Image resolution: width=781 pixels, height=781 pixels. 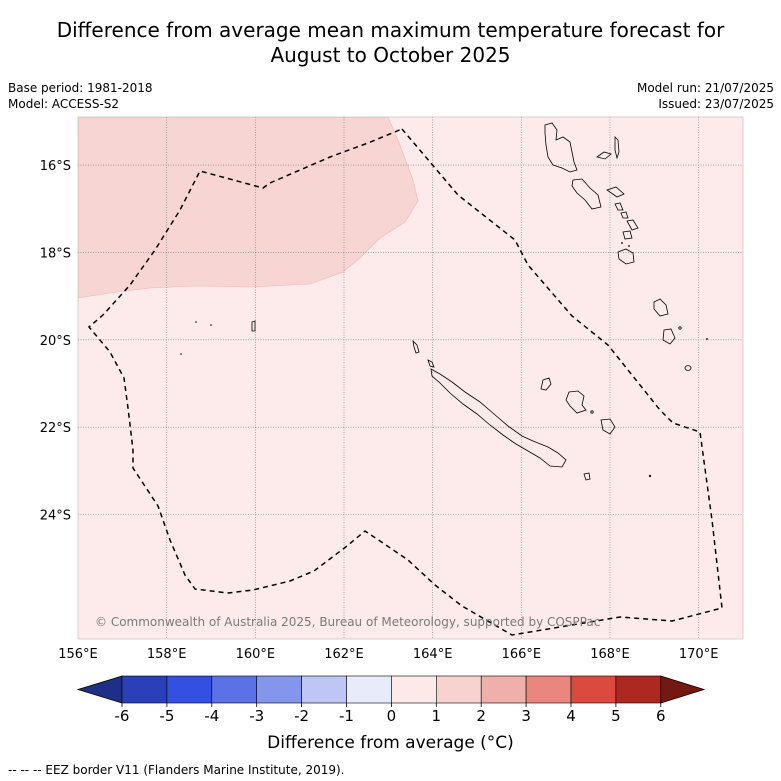 What do you see at coordinates (253, 326) in the screenshot?
I see `island-chesterfield` at bounding box center [253, 326].